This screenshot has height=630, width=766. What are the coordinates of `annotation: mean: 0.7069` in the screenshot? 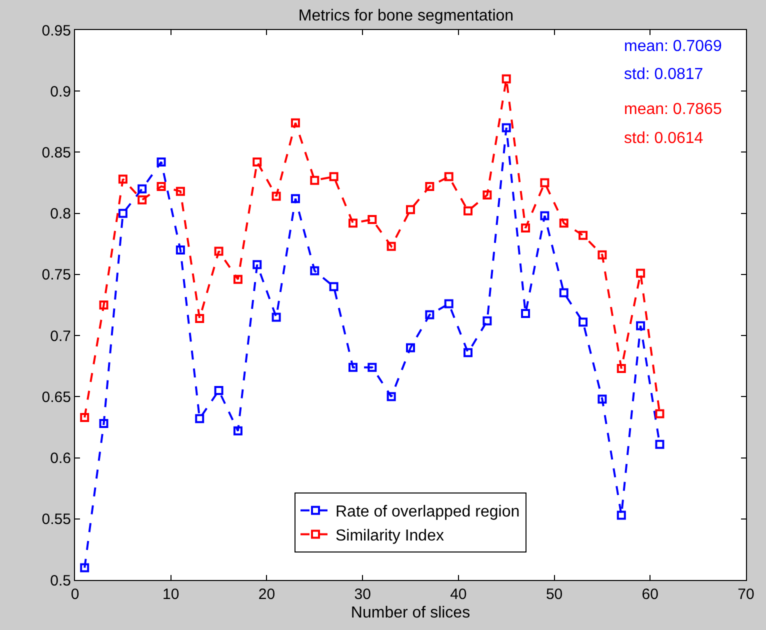 It's located at (673, 46).